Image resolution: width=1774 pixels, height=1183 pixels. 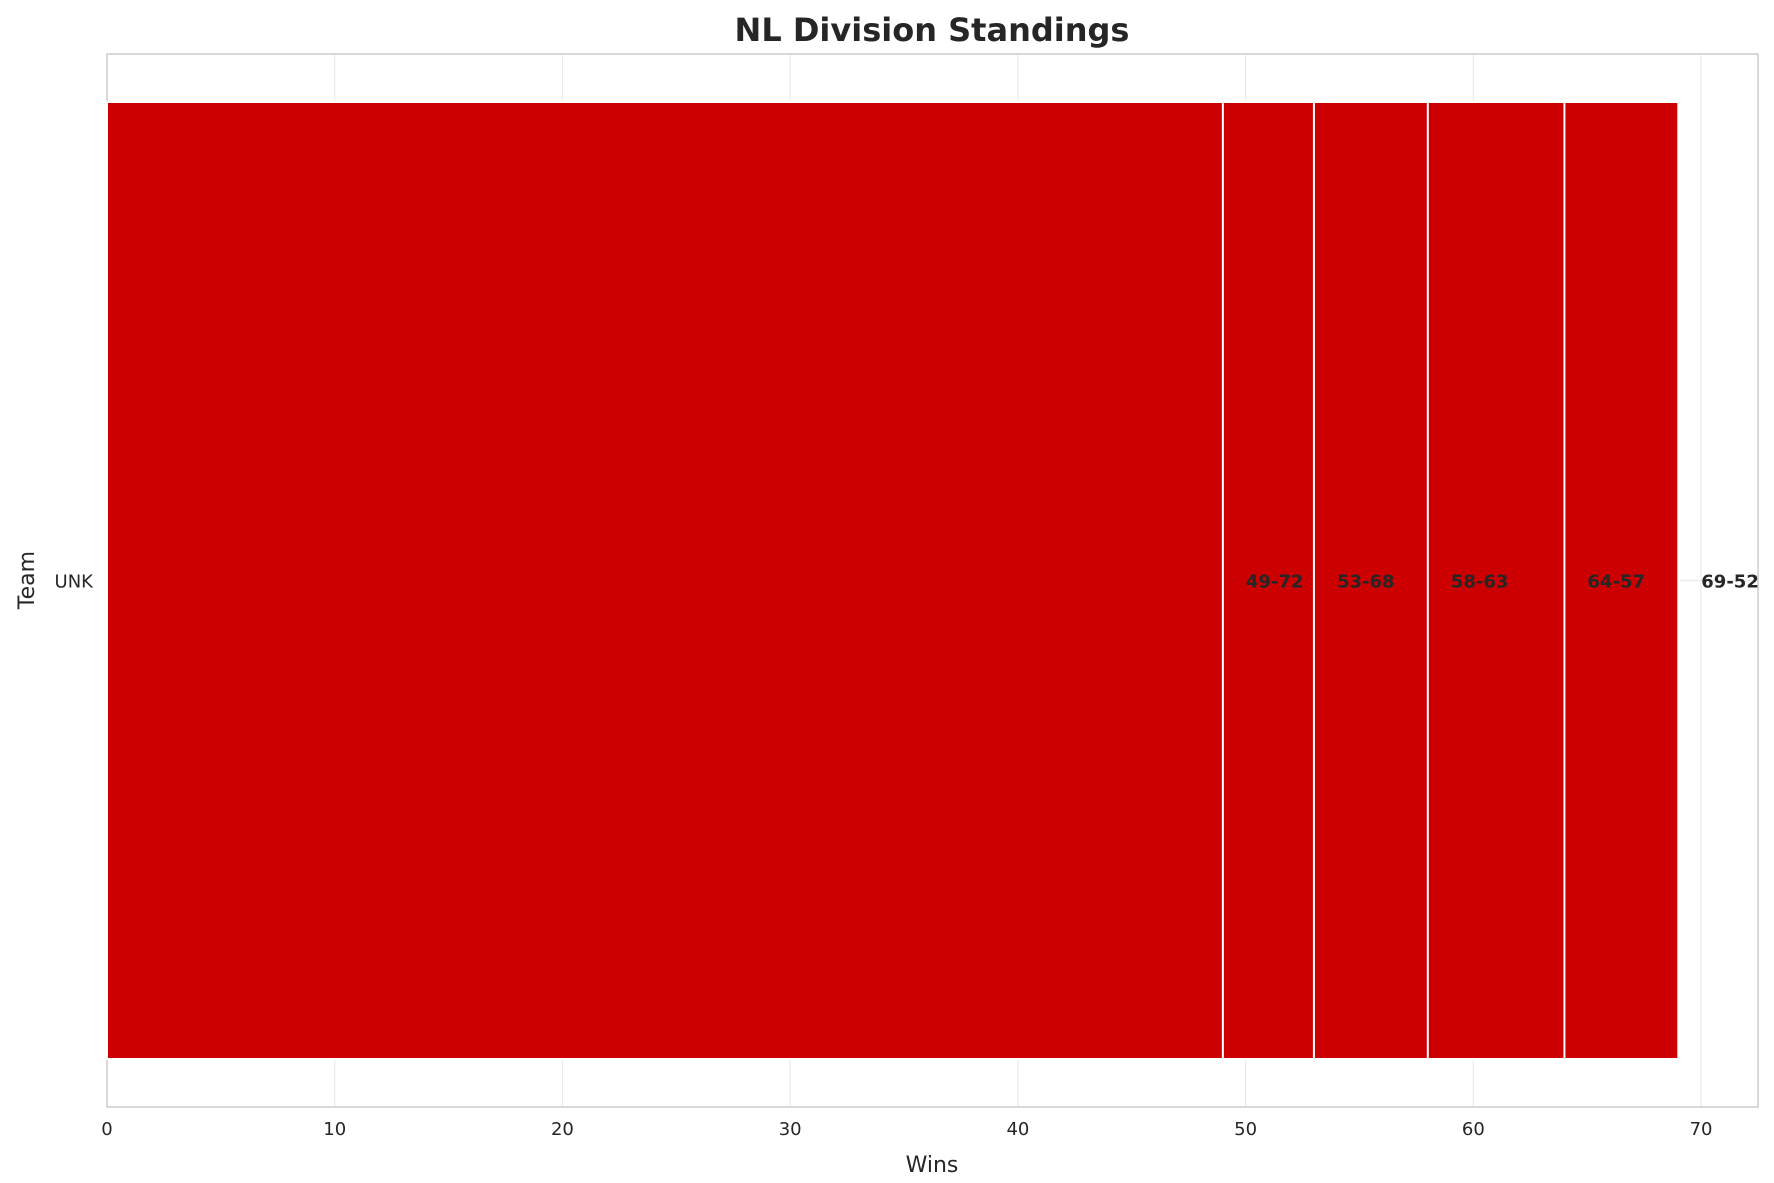 I want to click on x-tick-label: 0, so click(x=106, y=1129).